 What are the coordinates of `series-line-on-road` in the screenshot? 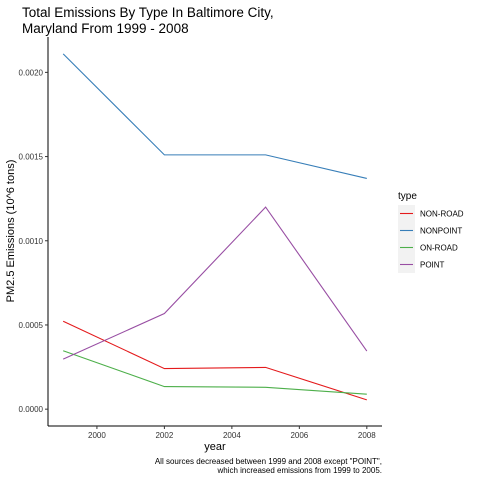 It's located at (214, 372).